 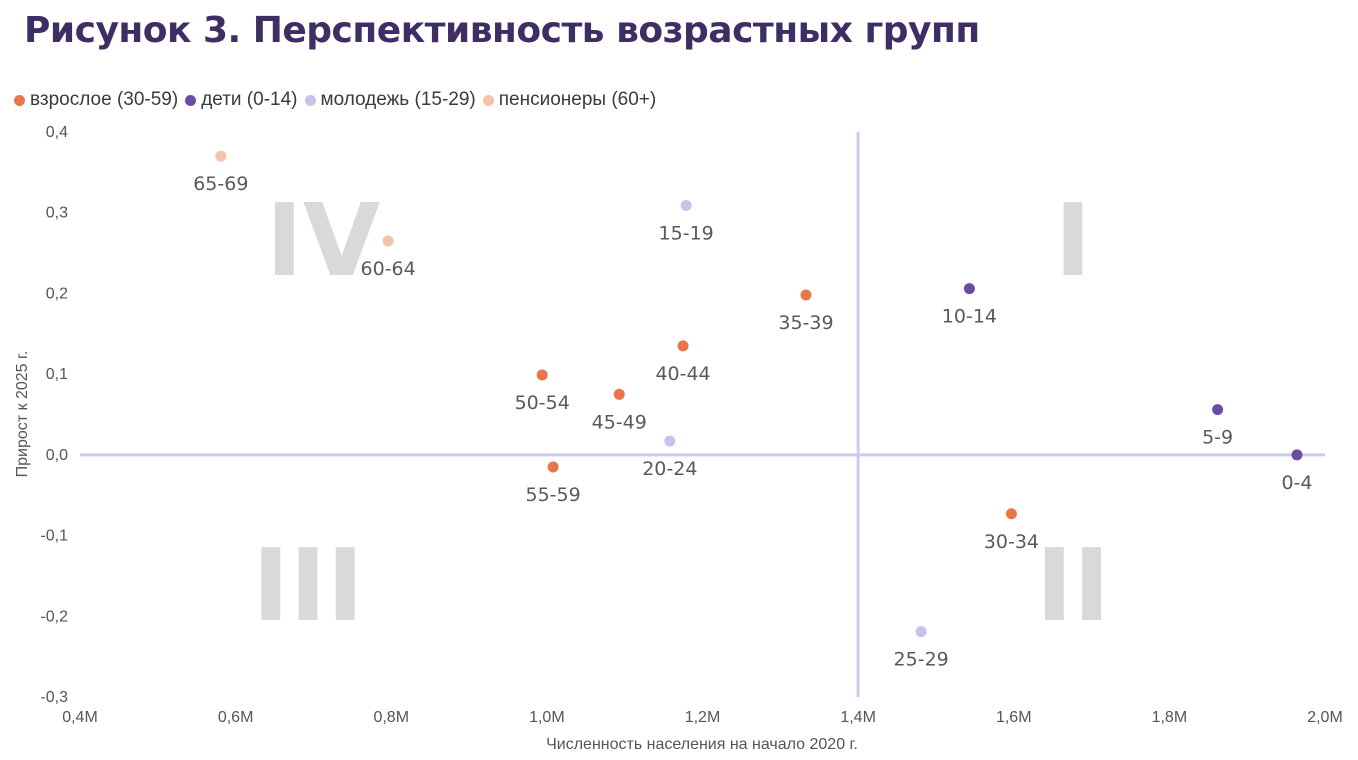 I want to click on data-point-45-49: 45-49, so click(x=619, y=411).